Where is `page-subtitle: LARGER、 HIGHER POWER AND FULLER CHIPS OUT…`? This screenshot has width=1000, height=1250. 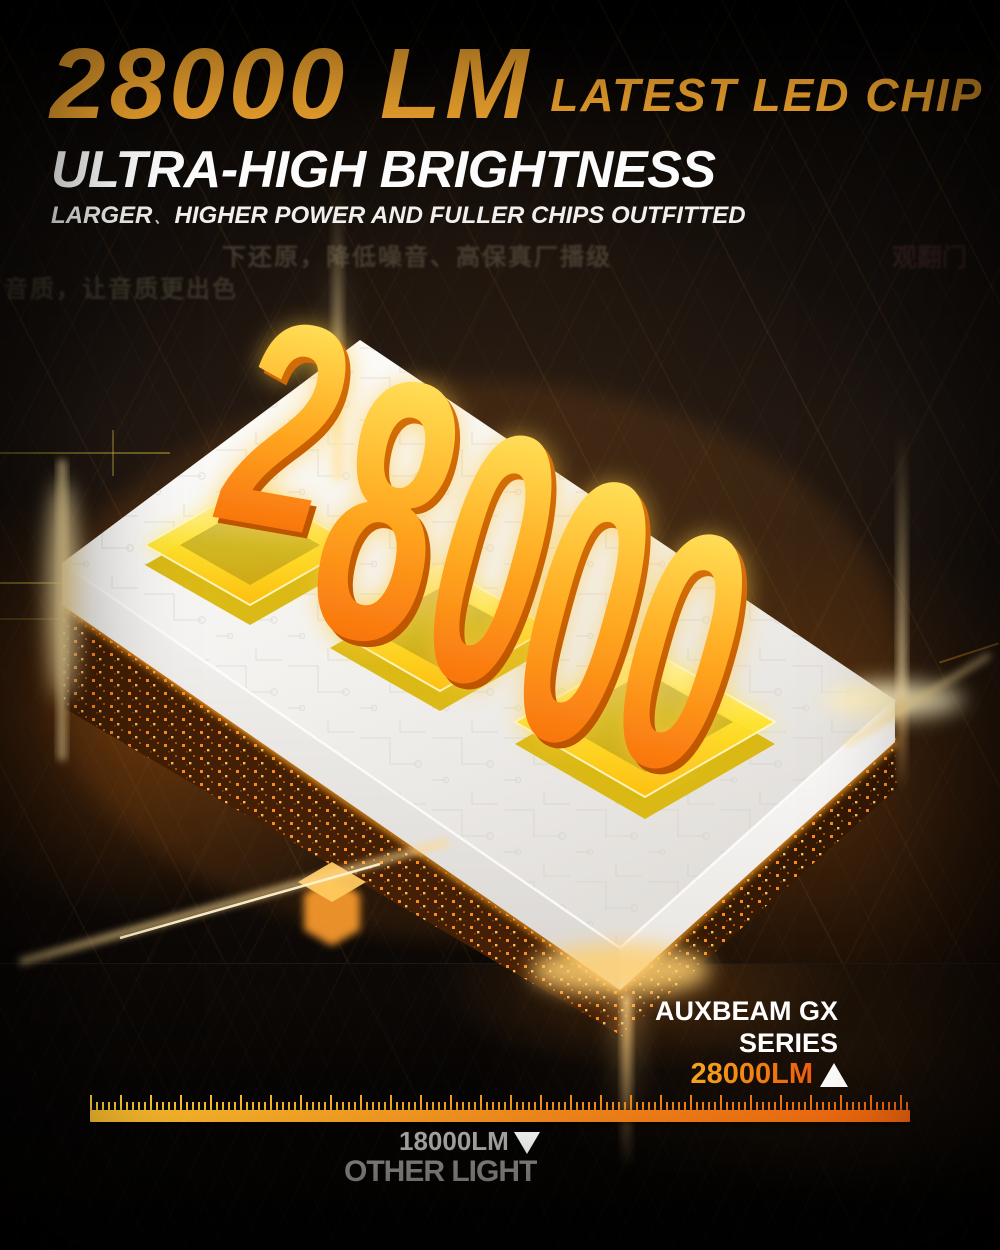 page-subtitle: LARGER、 HIGHER POWER AND FULLER CHIPS OUT… is located at coordinates (398, 216).